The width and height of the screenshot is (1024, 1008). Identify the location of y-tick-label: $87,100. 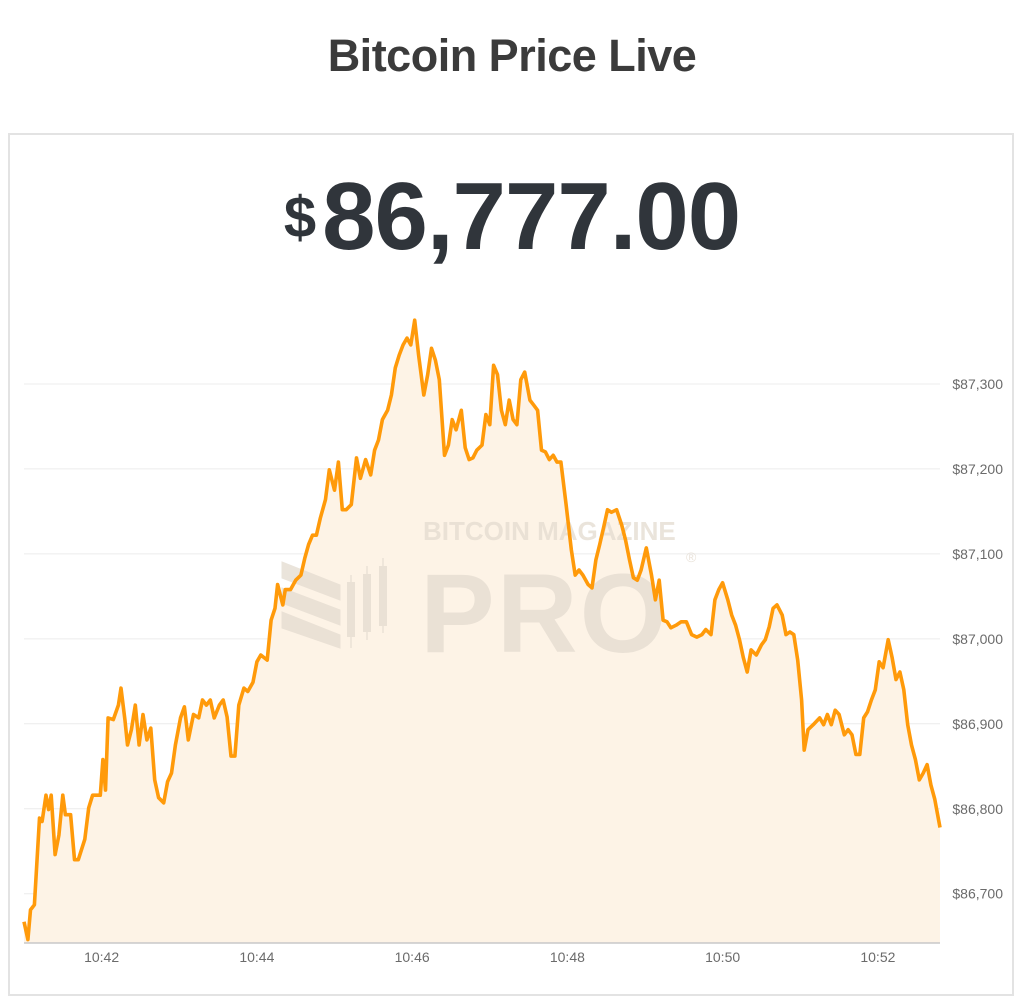
(977, 554).